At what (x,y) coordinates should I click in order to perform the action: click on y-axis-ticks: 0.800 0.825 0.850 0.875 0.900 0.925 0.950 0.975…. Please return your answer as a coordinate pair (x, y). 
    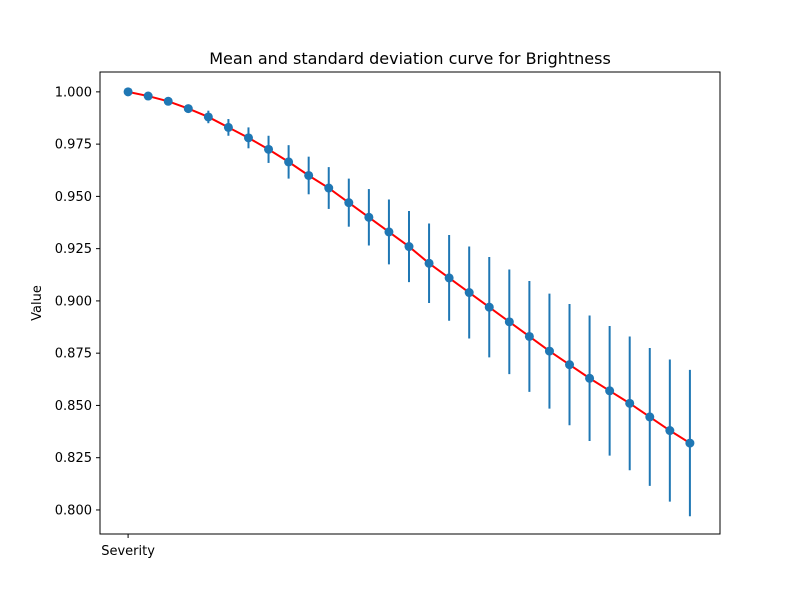
    Looking at the image, I should click on (77, 301).